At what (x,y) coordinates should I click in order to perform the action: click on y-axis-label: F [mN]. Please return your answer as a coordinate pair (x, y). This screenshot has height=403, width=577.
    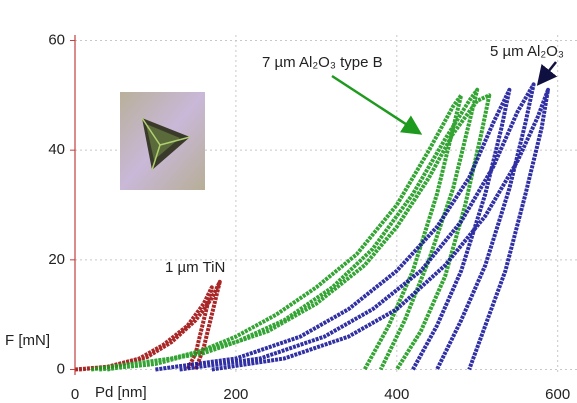
    Looking at the image, I should click on (27, 340).